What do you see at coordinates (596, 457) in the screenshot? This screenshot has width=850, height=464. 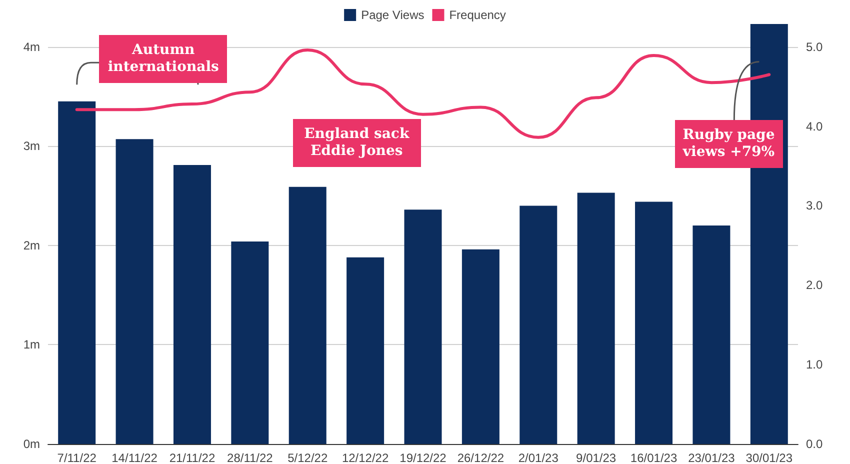 I see `x-tick-label: 9/01/23` at bounding box center [596, 457].